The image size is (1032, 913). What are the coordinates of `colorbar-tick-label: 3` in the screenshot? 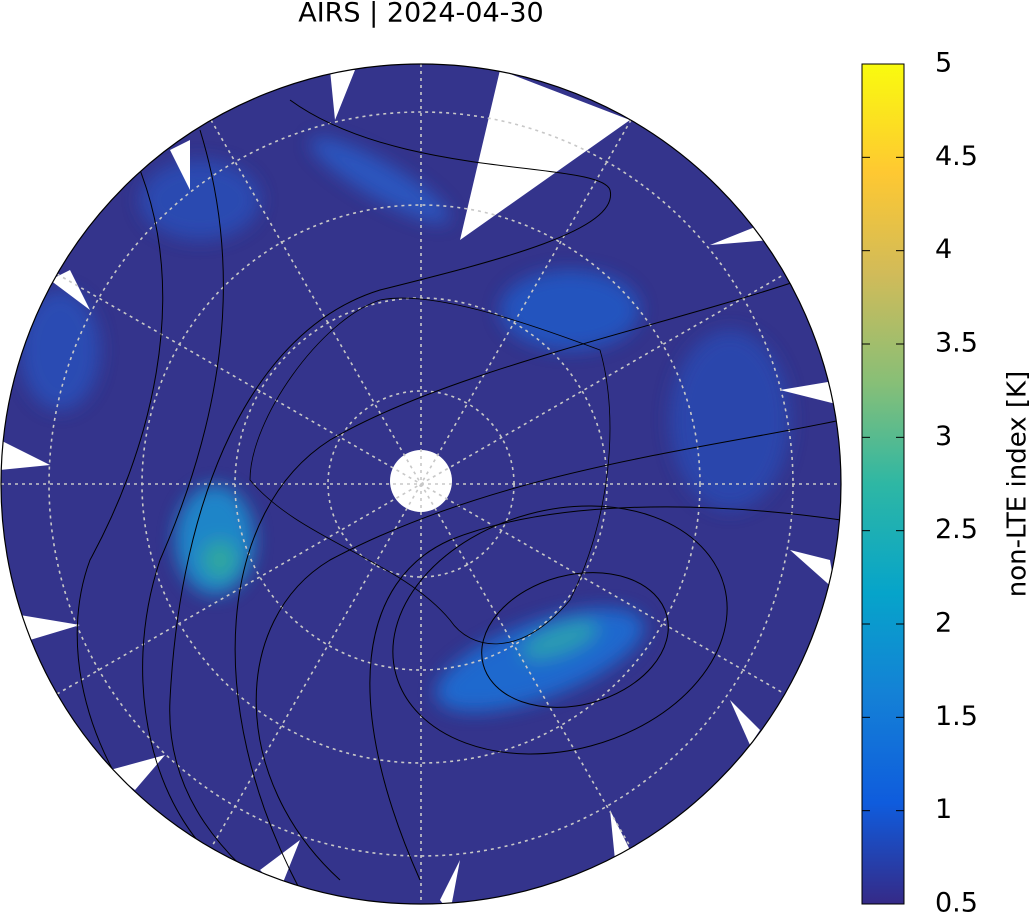 It's located at (943, 436).